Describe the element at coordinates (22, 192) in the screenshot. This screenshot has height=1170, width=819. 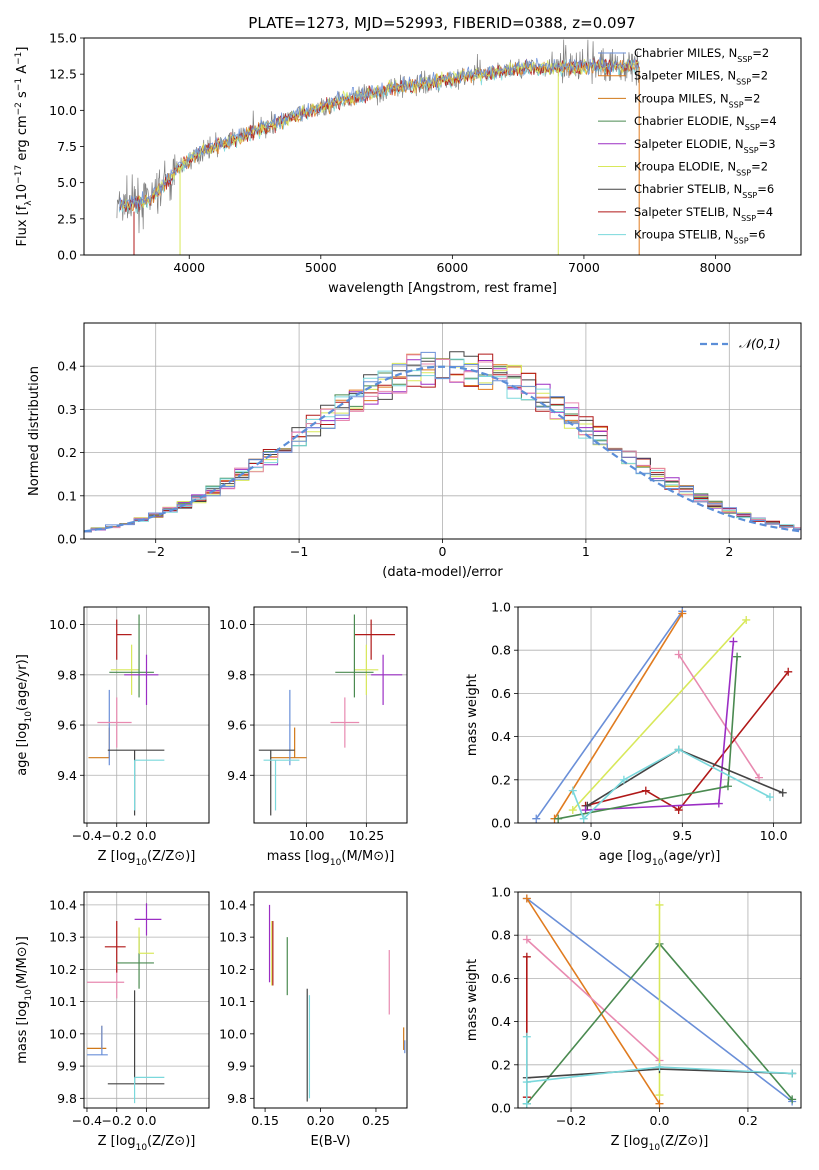
I see `label-part: 10` at that location.